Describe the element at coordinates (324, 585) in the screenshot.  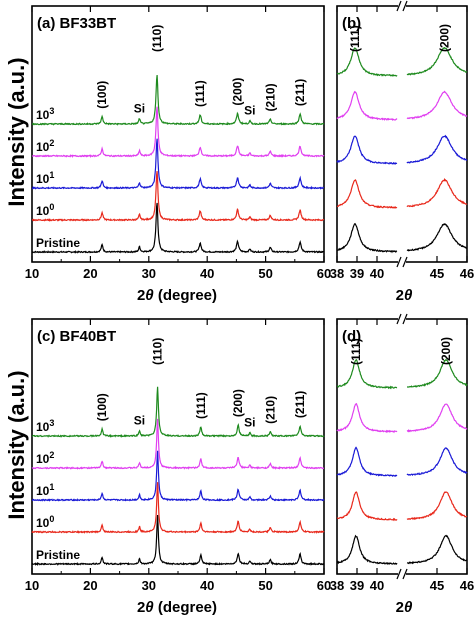
I see `x-tick-label: 60` at that location.